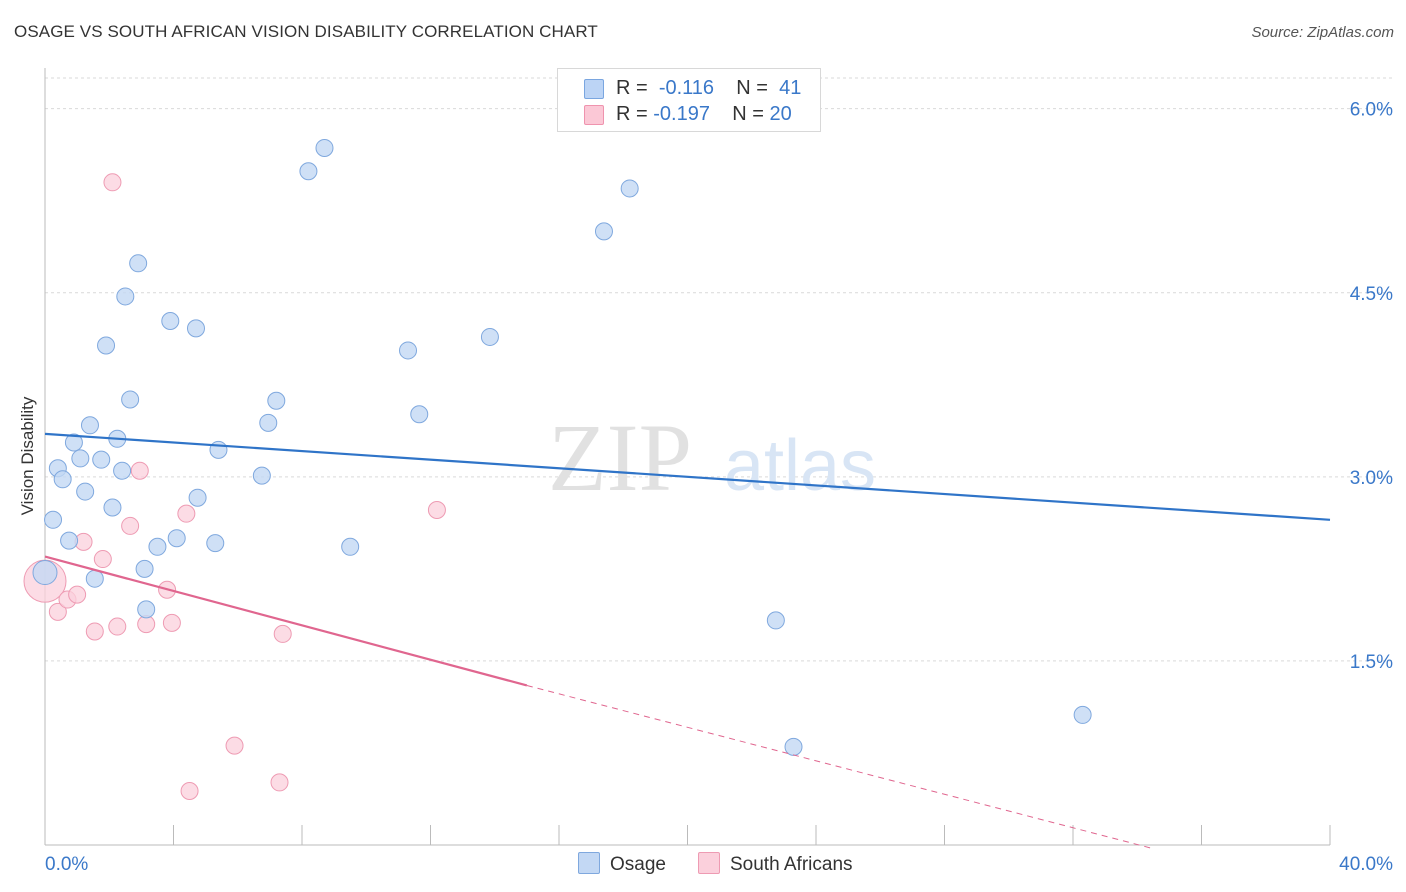 This screenshot has height=892, width=1406. What do you see at coordinates (620, 457) in the screenshot?
I see `watermark-zip: ZIP` at bounding box center [620, 457].